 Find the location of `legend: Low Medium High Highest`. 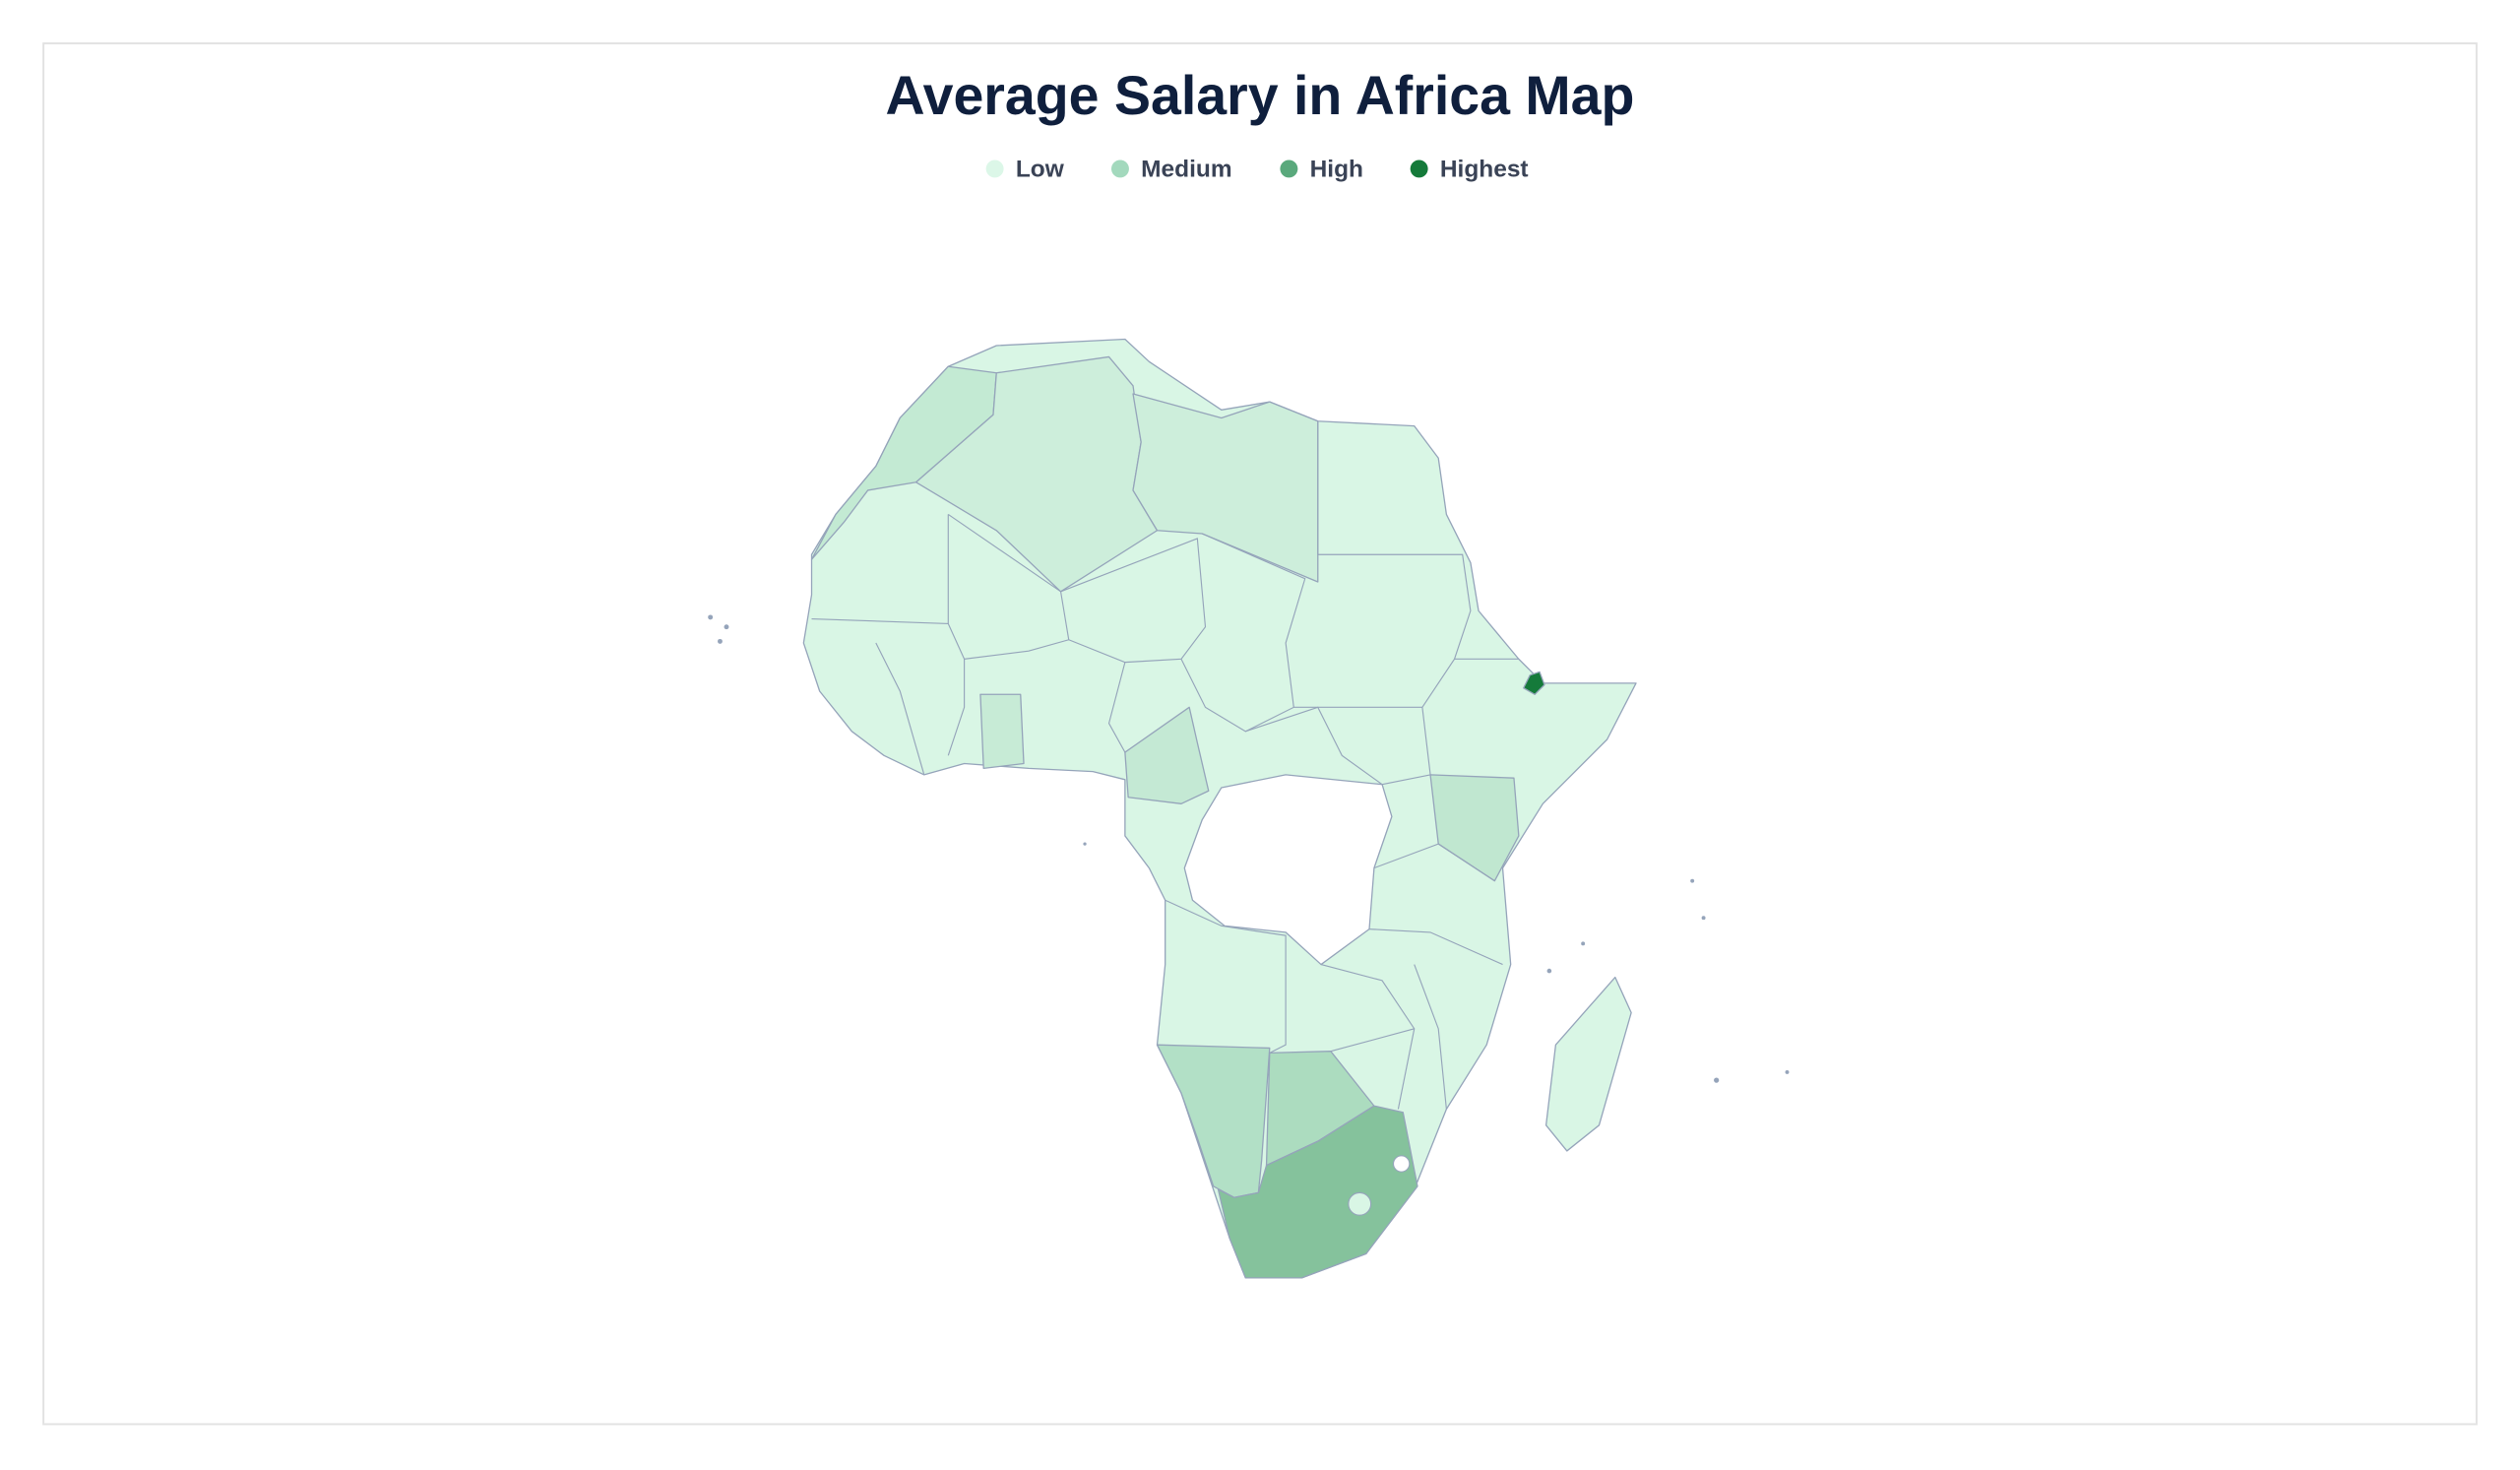

legend: Low Medium High Highest is located at coordinates (1257, 170).